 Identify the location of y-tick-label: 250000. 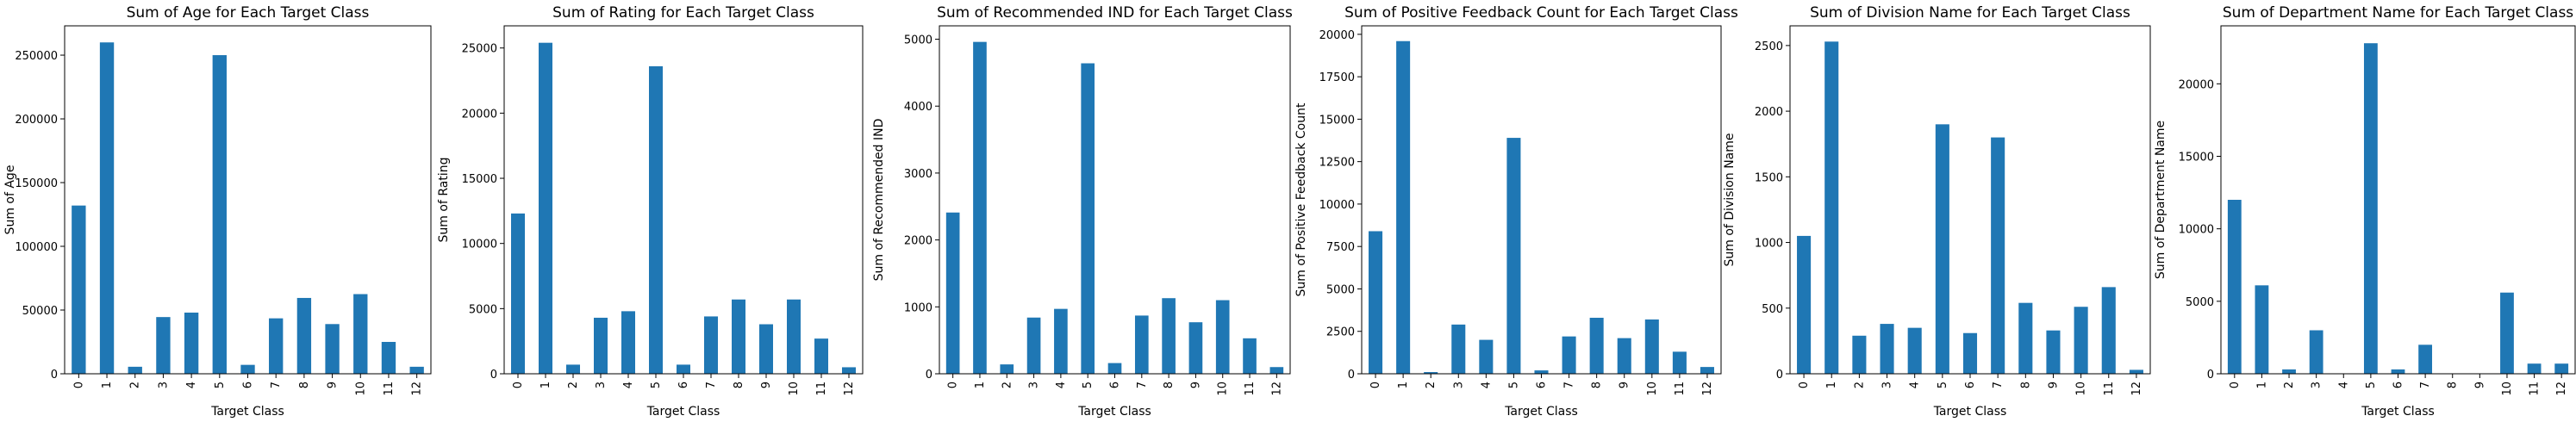
(36, 57).